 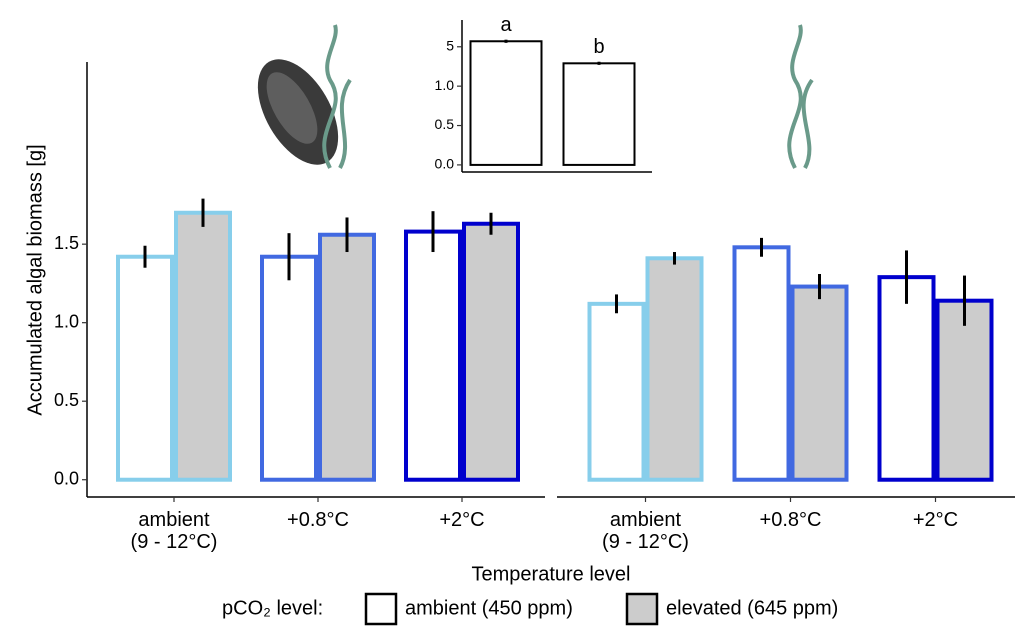 I want to click on legend-title: pCO₂ level:, so click(x=272, y=608).